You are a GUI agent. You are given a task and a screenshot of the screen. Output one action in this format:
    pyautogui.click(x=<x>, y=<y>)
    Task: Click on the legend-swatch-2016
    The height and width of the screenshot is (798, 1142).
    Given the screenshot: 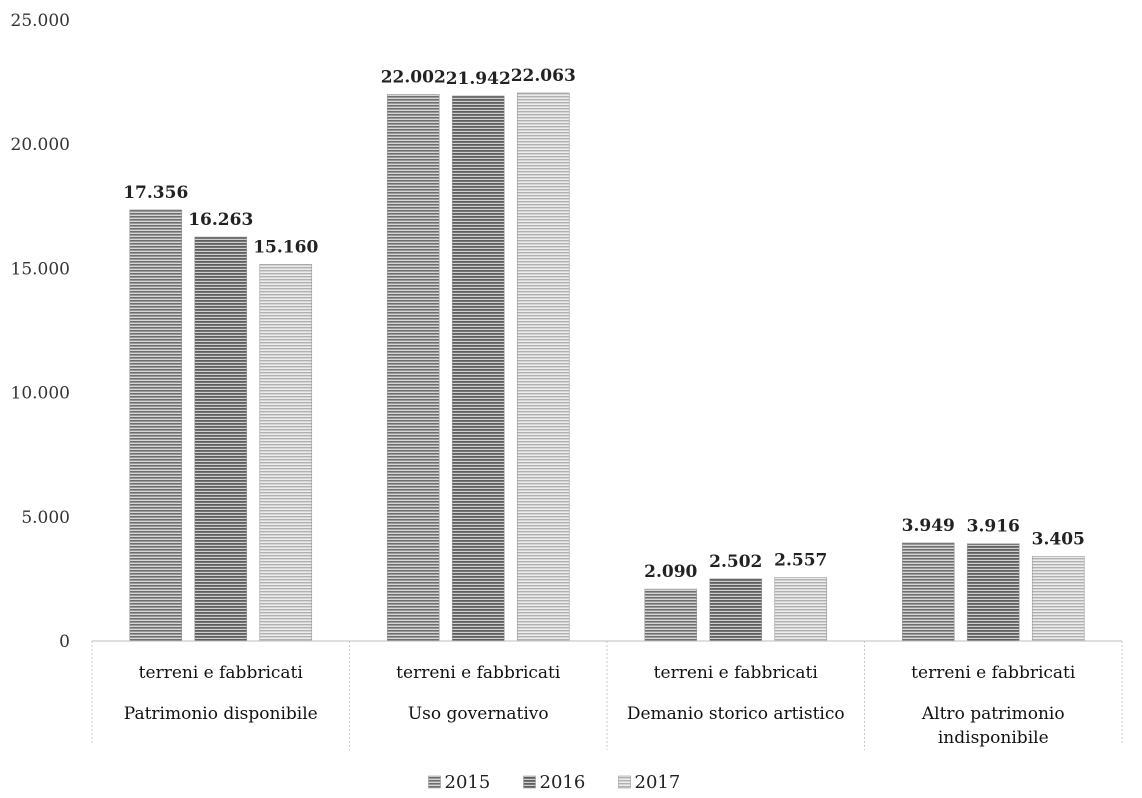 What is the action you would take?
    pyautogui.click(x=529, y=782)
    